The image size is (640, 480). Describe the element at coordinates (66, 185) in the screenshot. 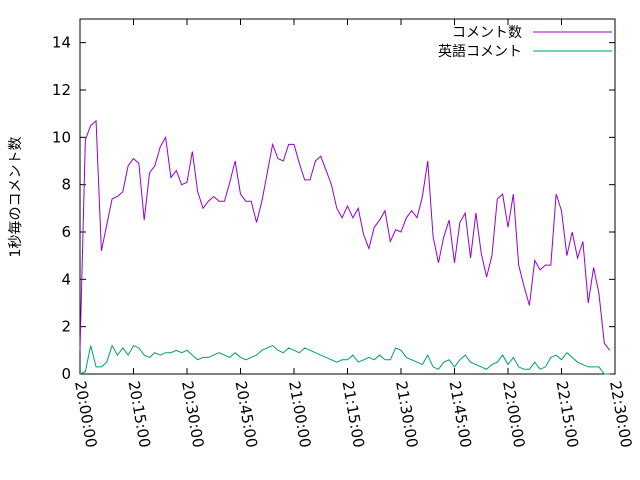

I see `y-tick-label: 8` at that location.